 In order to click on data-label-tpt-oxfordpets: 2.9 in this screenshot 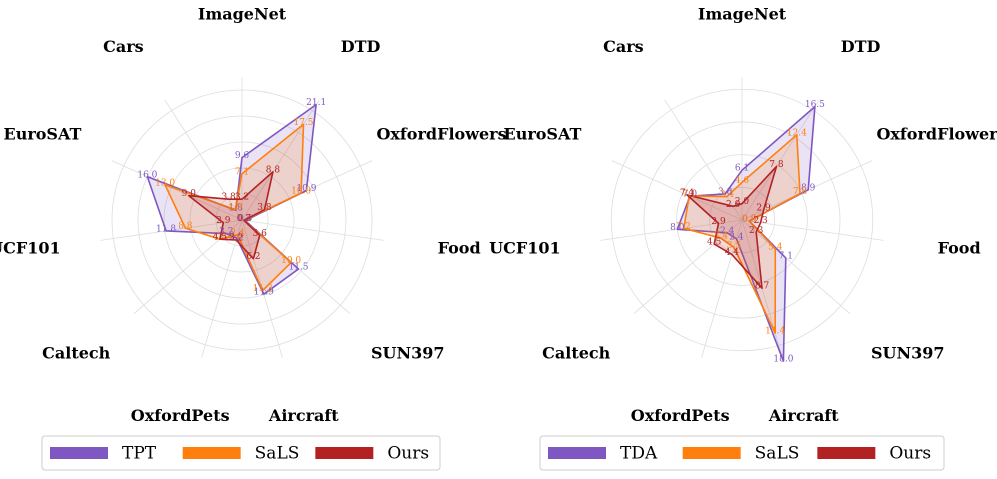, I will do `click(237, 237)`.